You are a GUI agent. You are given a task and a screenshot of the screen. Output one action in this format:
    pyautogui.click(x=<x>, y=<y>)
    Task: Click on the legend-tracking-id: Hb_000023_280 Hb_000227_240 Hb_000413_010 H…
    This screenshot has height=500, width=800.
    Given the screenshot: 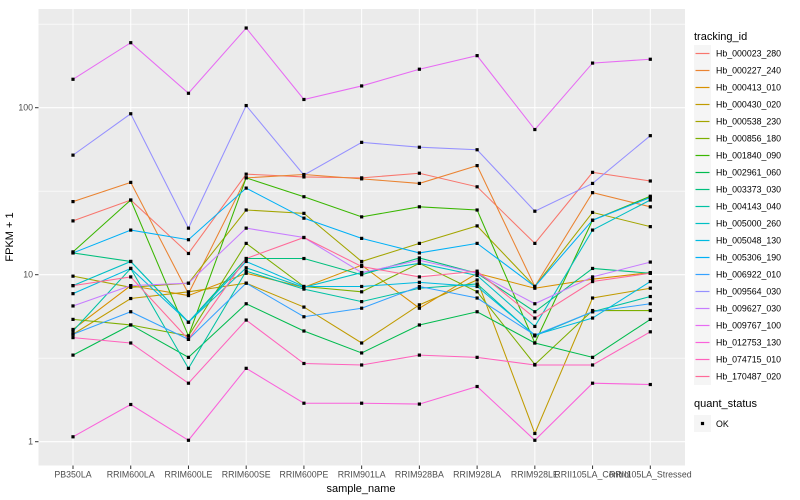 What is the action you would take?
    pyautogui.click(x=737, y=215)
    